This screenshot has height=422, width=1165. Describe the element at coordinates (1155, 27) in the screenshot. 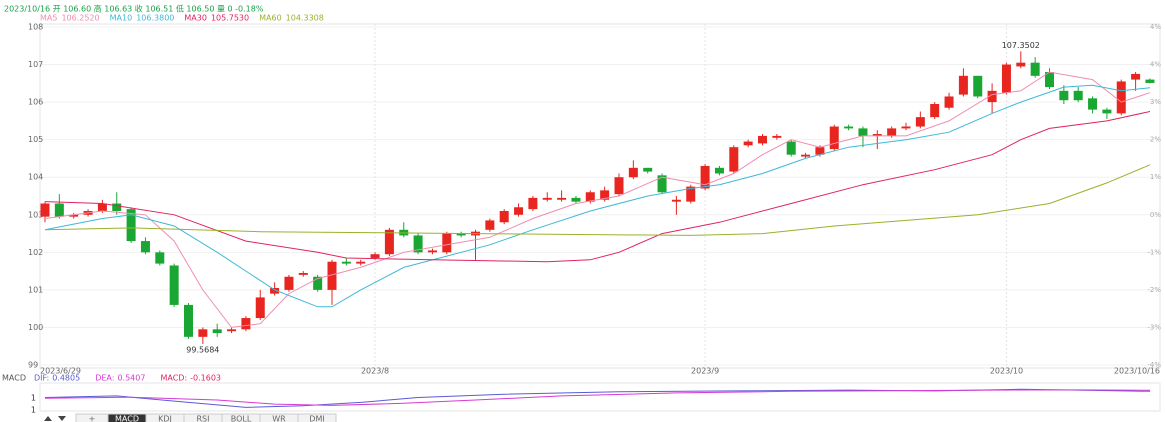

I see `y2-tick-label: 4%` at that location.